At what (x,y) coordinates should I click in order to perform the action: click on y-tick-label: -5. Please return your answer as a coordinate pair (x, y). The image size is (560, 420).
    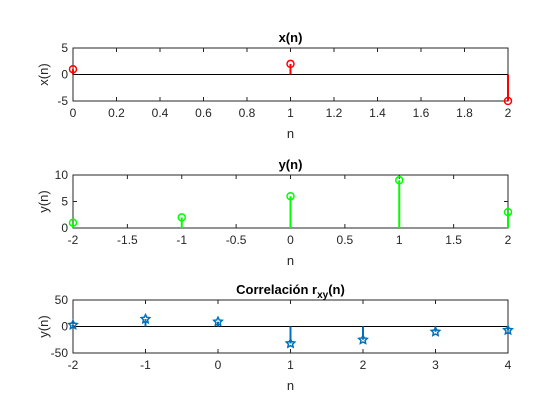
    Looking at the image, I should click on (62, 101).